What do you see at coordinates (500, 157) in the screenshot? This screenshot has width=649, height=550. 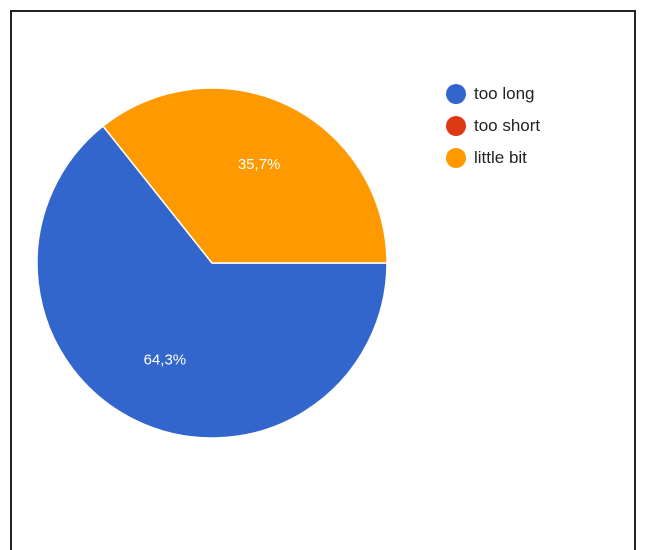 I see `legend-label-little-bit: little bit` at bounding box center [500, 157].